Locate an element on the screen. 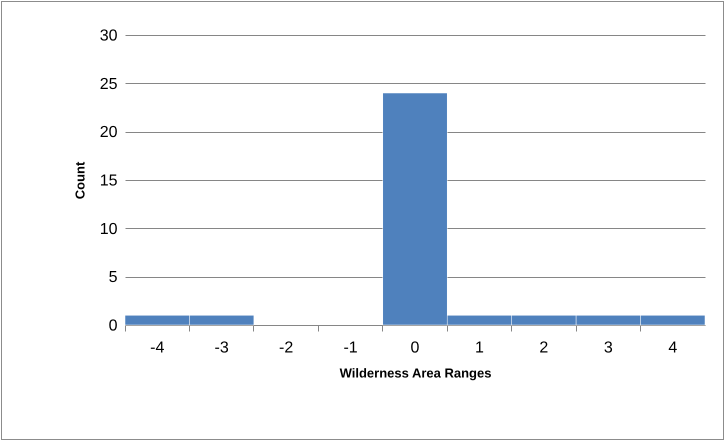 This screenshot has height=441, width=725. y-tick-label: 0 is located at coordinates (113, 326).